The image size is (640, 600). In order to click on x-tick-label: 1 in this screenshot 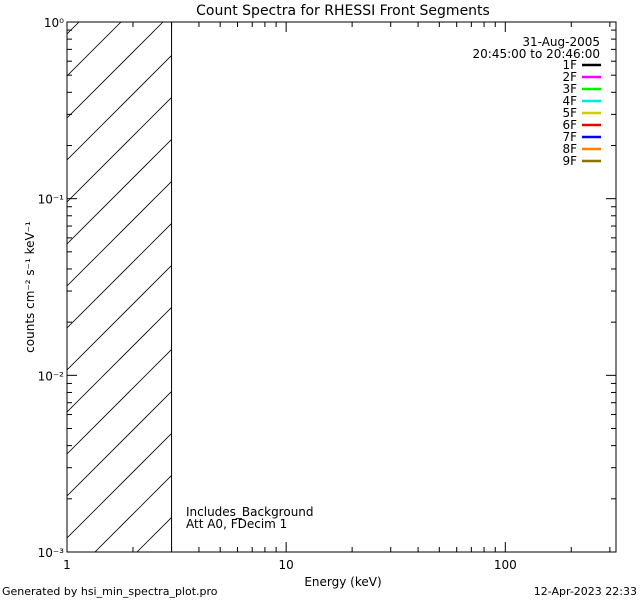, I will do `click(67, 565)`.